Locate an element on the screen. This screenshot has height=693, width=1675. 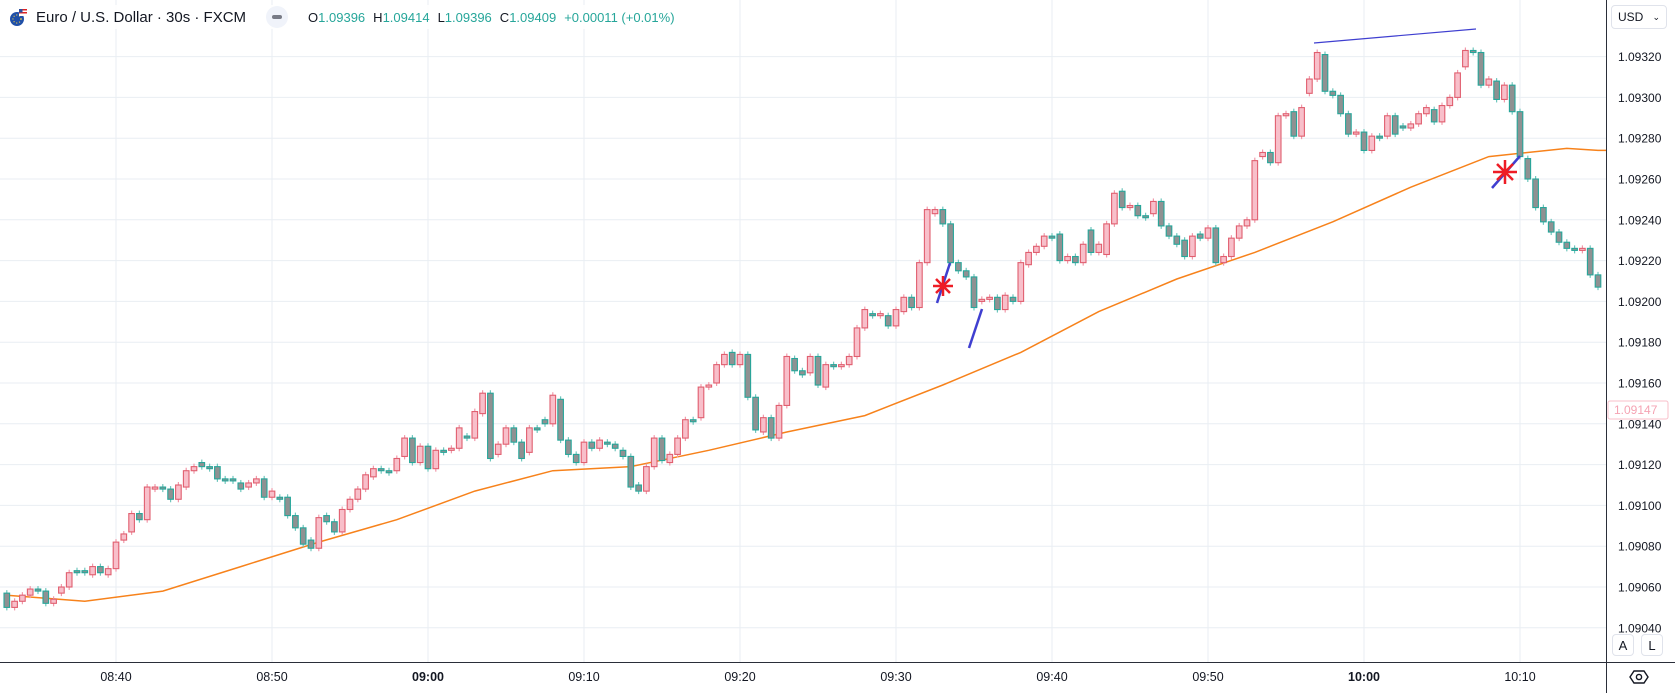
log-scale-button: L is located at coordinates (1652, 645).